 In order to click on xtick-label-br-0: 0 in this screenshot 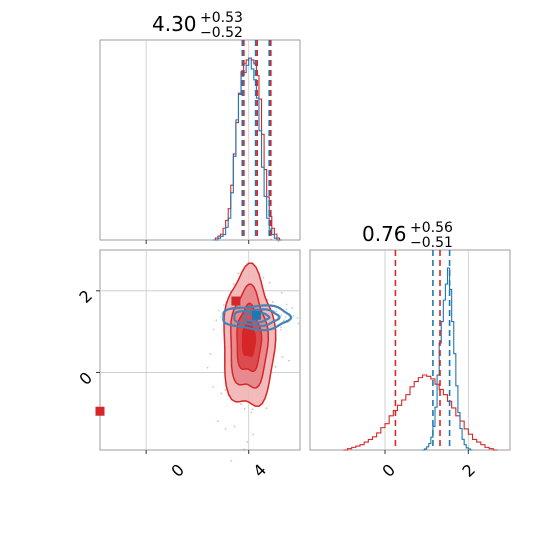, I will do `click(388, 470)`.